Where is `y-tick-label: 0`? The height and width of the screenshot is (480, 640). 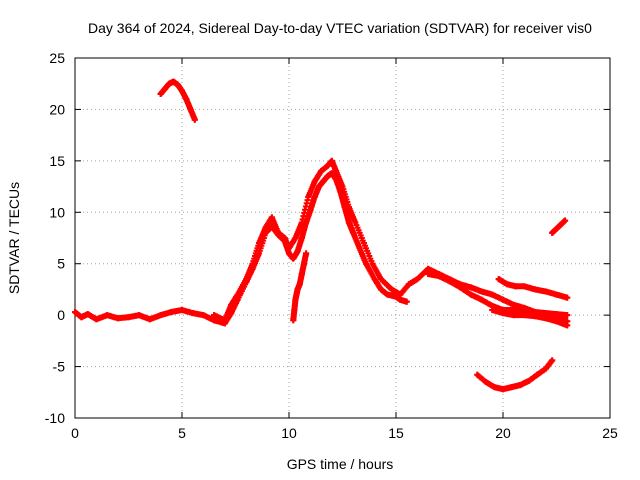
y-tick-label: 0 is located at coordinates (61, 315).